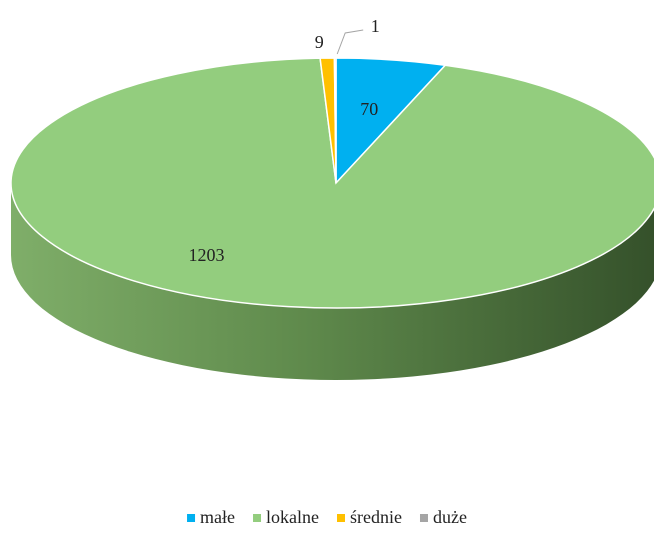 This screenshot has height=543, width=654. I want to click on legend-label: lokalne, so click(292, 517).